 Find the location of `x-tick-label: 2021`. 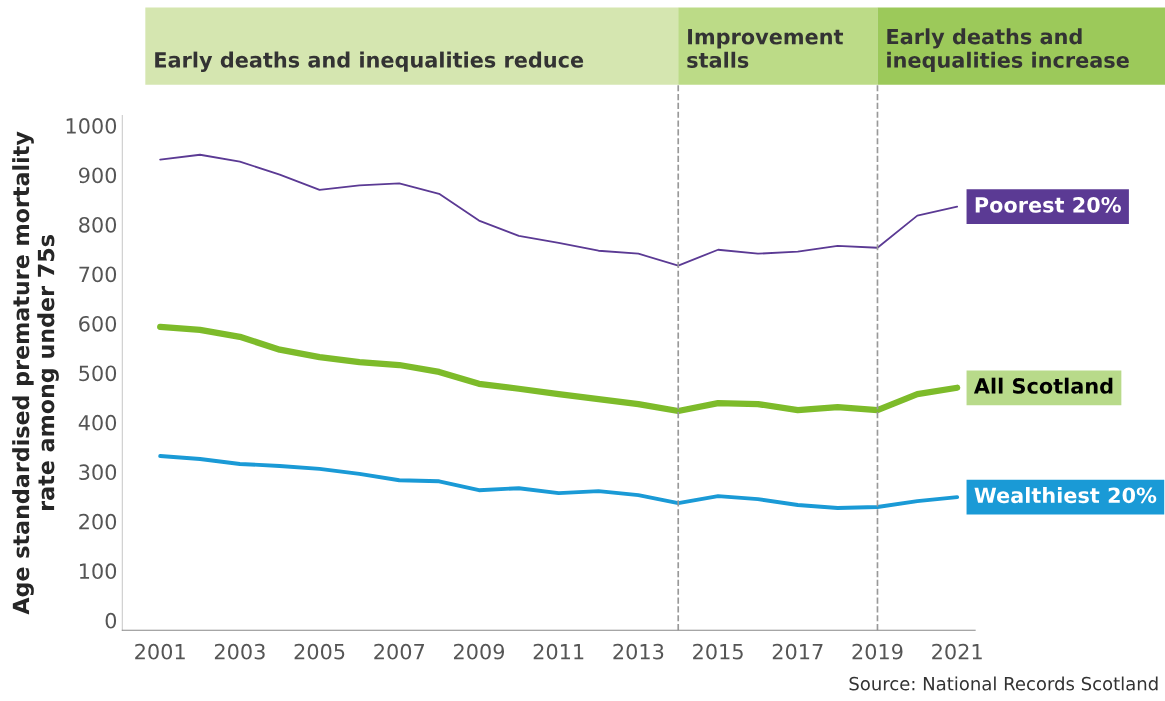

x-tick-label: 2021 is located at coordinates (957, 651).